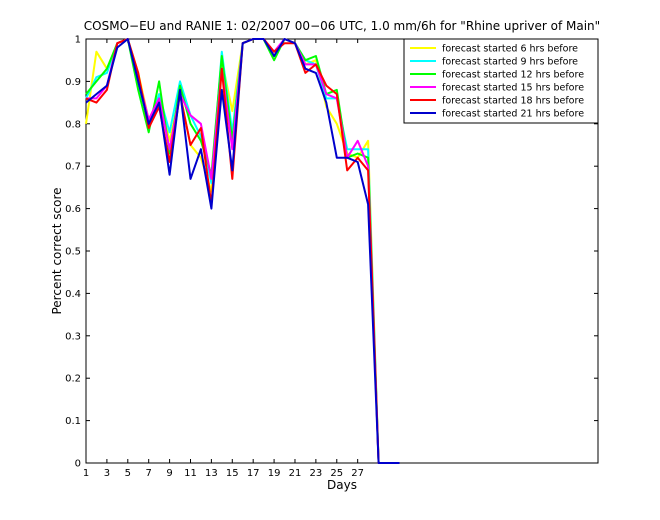 This screenshot has height=520, width=660. Describe the element at coordinates (73, 421) in the screenshot. I see `y-tick-label: 0.1` at that location.